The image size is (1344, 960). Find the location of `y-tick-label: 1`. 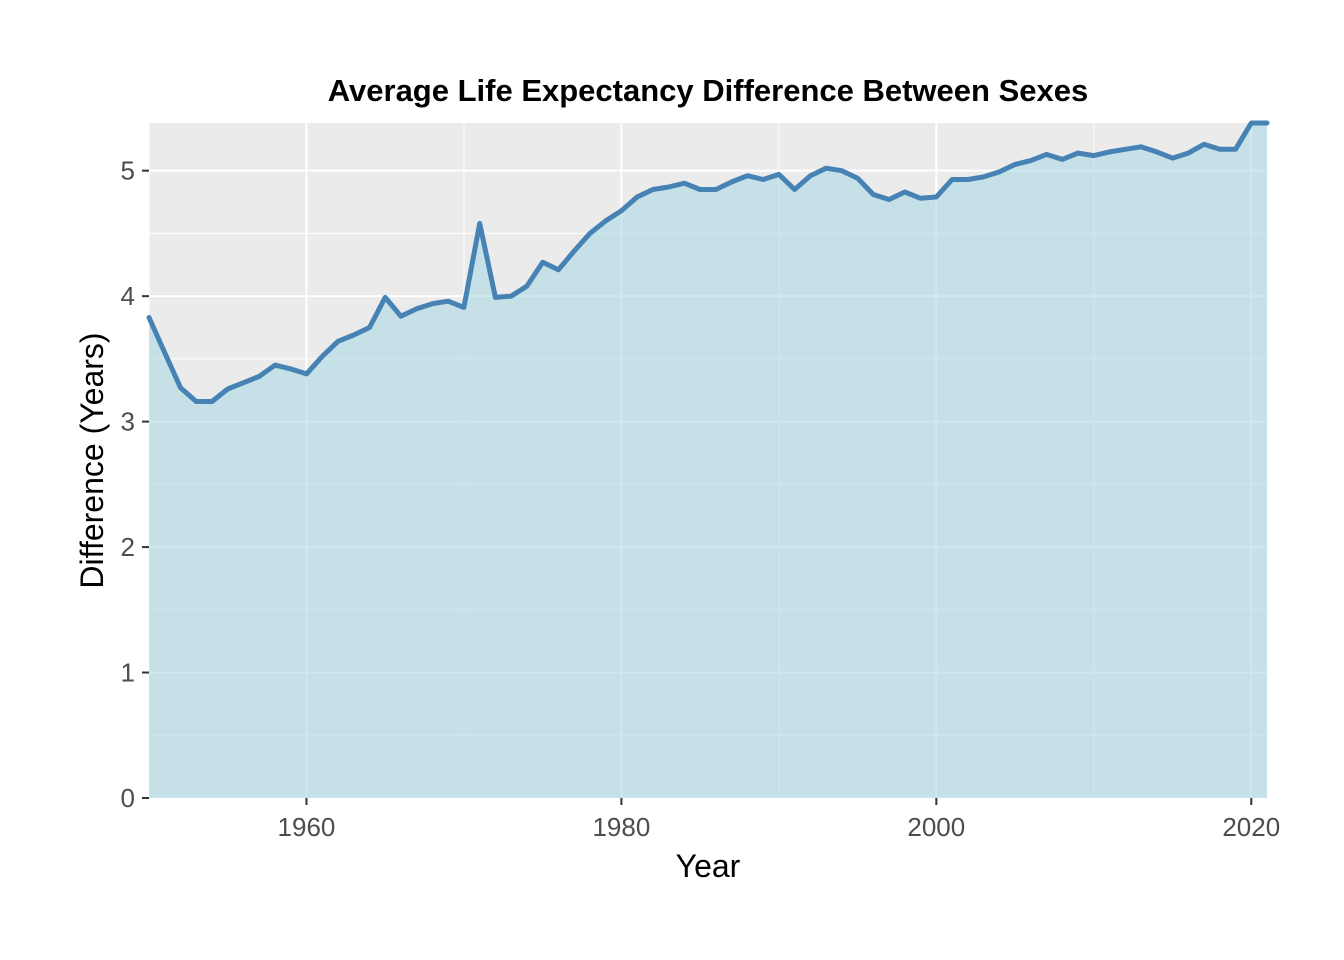

y-tick-label: 1 is located at coordinates (128, 673).